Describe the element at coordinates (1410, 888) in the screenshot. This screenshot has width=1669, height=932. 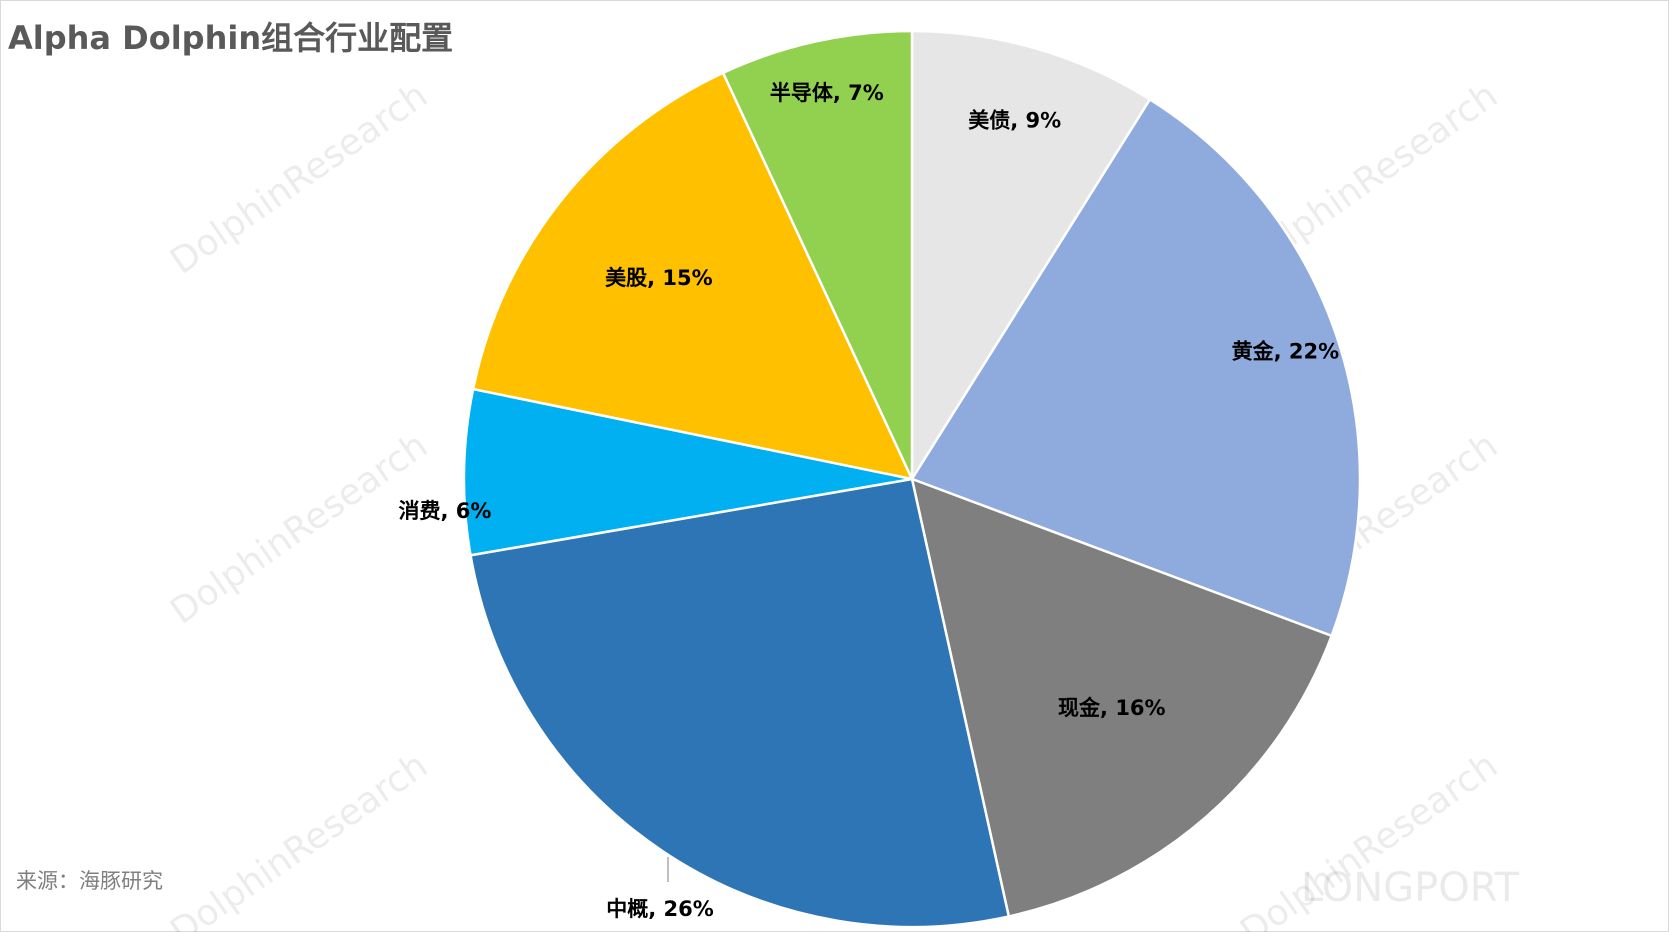
I see `logo: LONGPORT` at that location.